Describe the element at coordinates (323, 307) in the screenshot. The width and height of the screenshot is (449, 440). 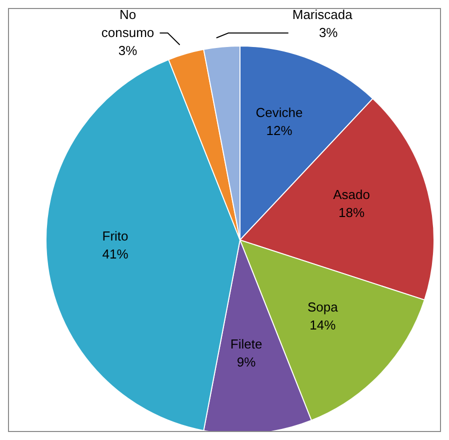
I see `slice-label: Sopa` at that location.